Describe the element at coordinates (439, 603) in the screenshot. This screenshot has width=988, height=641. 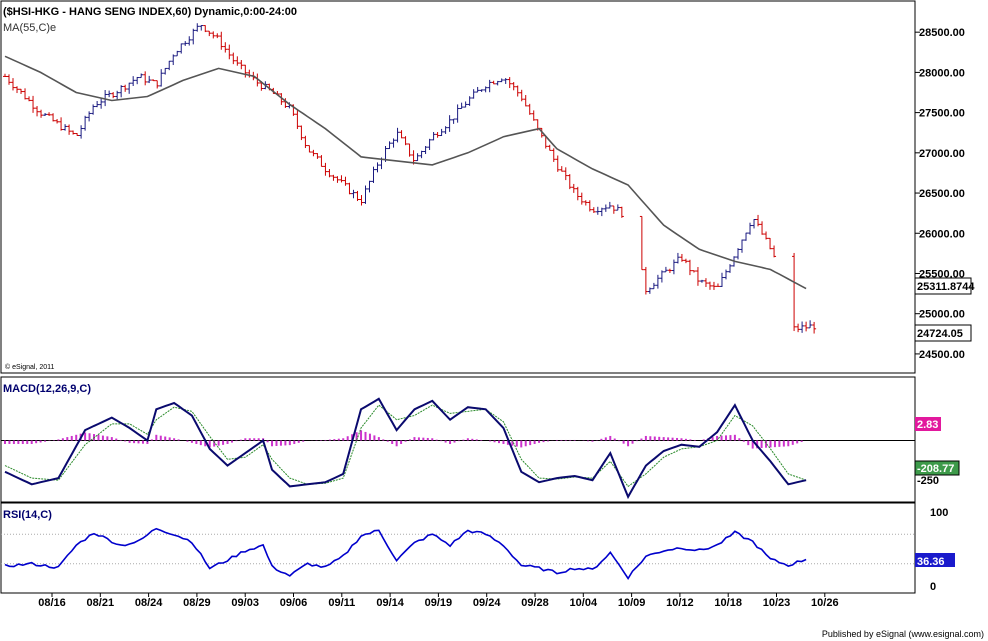
I see `date-tick-label: 09/19` at that location.